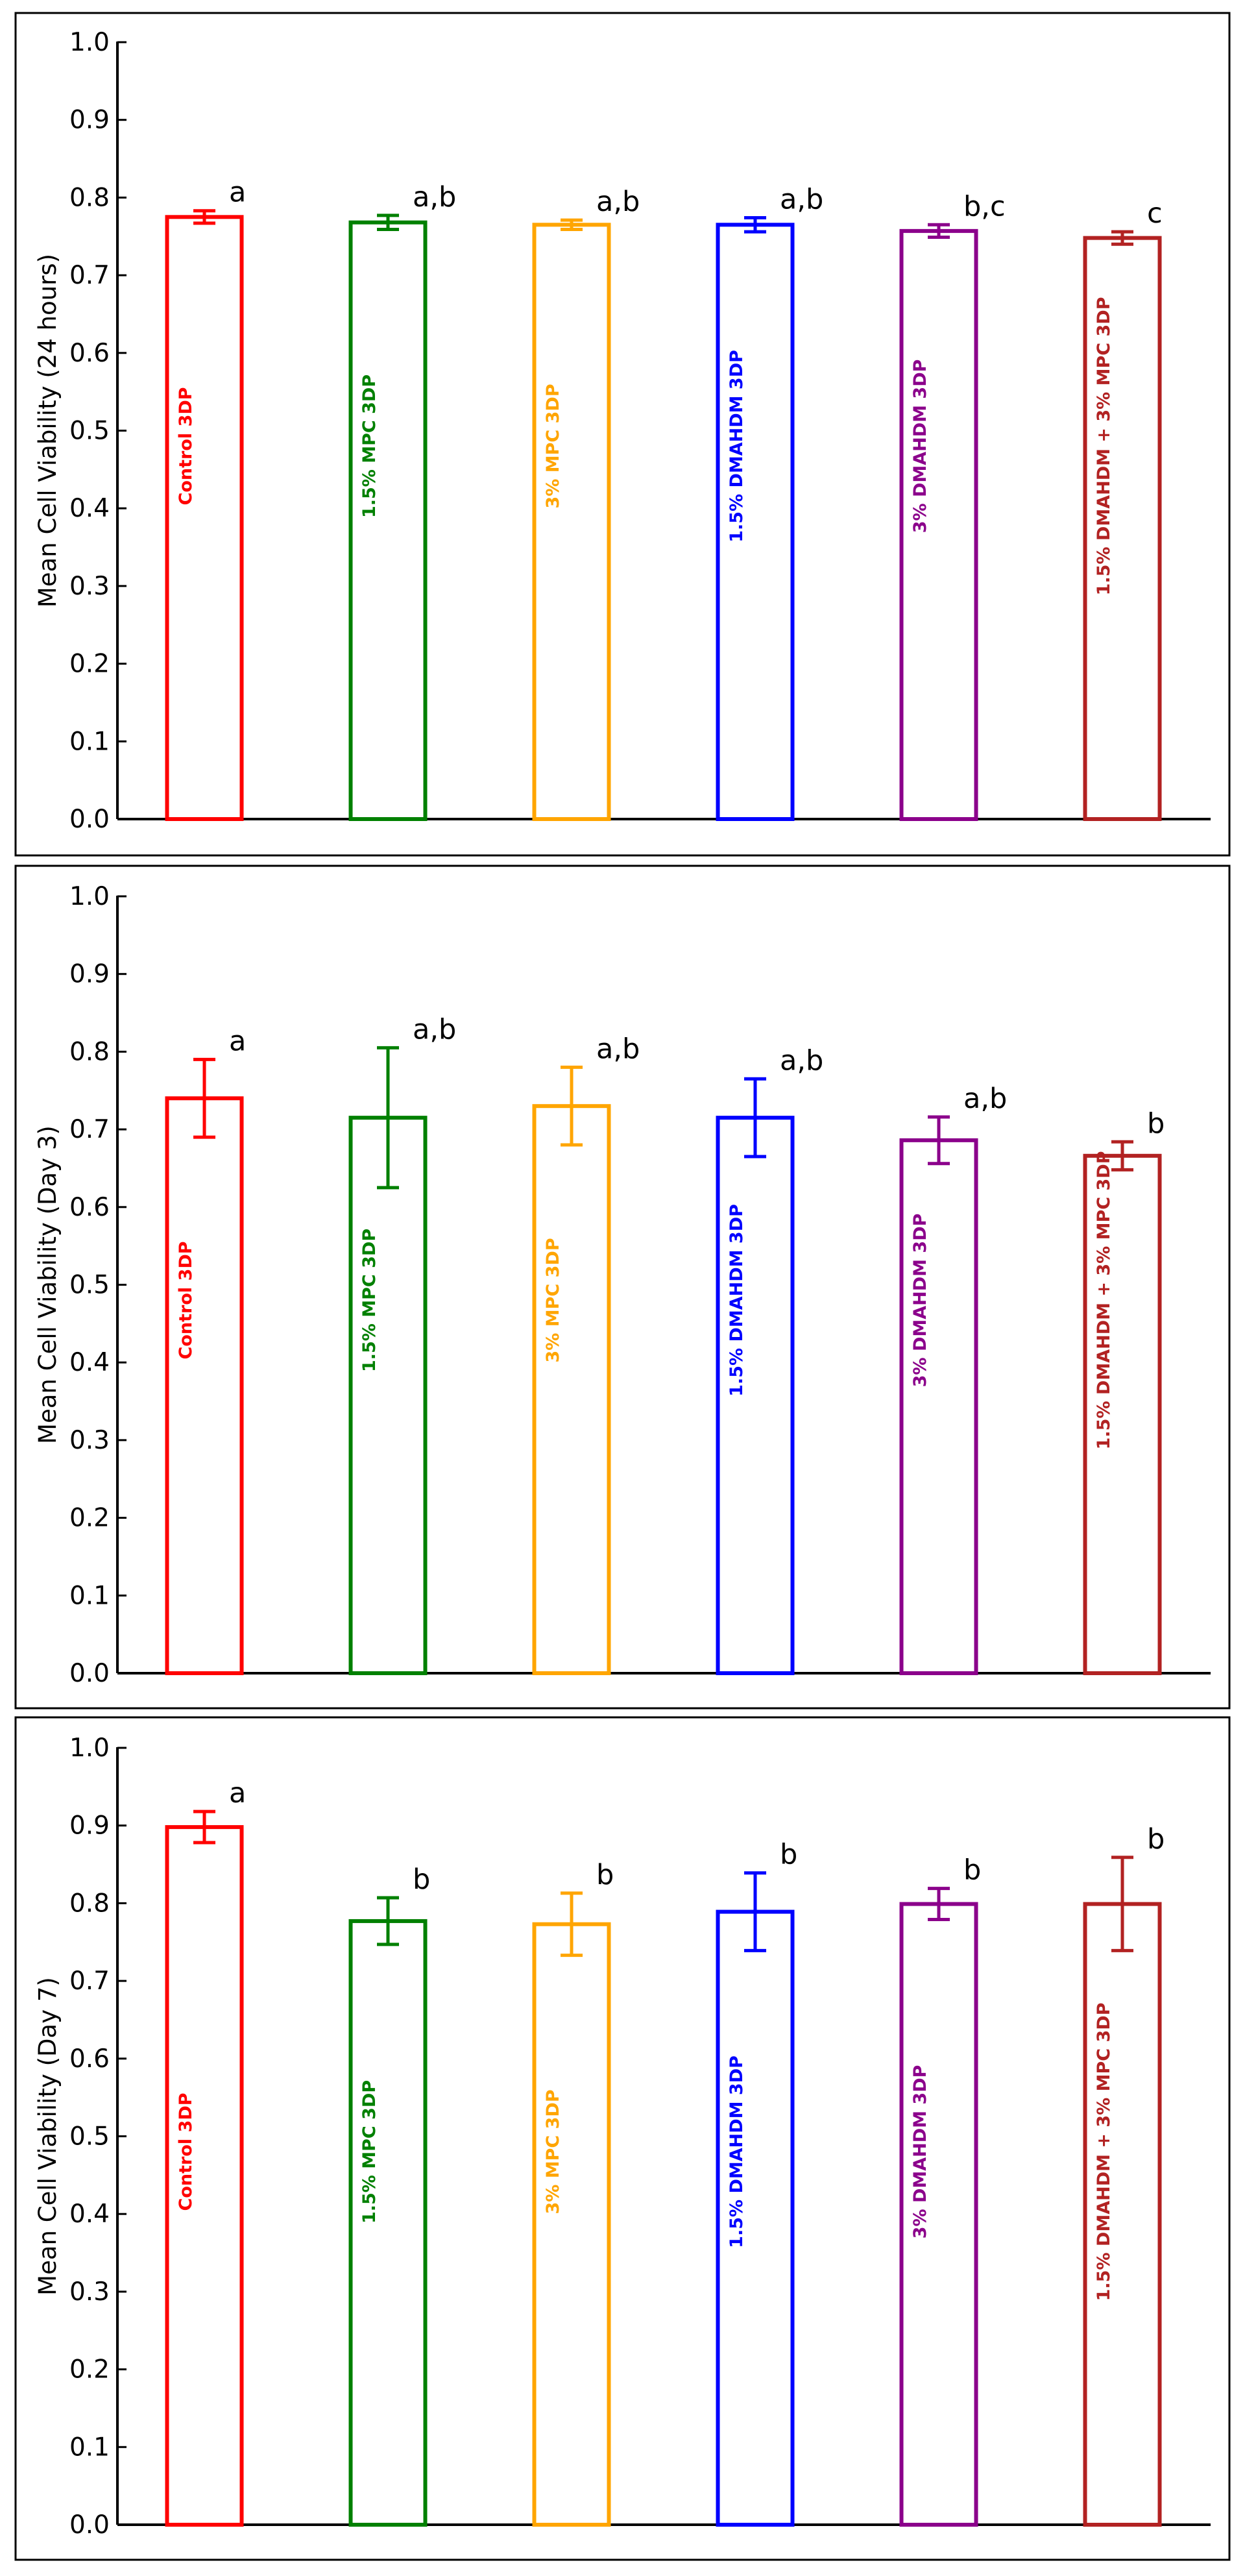  I want to click on significance-label: c, so click(1155, 213).